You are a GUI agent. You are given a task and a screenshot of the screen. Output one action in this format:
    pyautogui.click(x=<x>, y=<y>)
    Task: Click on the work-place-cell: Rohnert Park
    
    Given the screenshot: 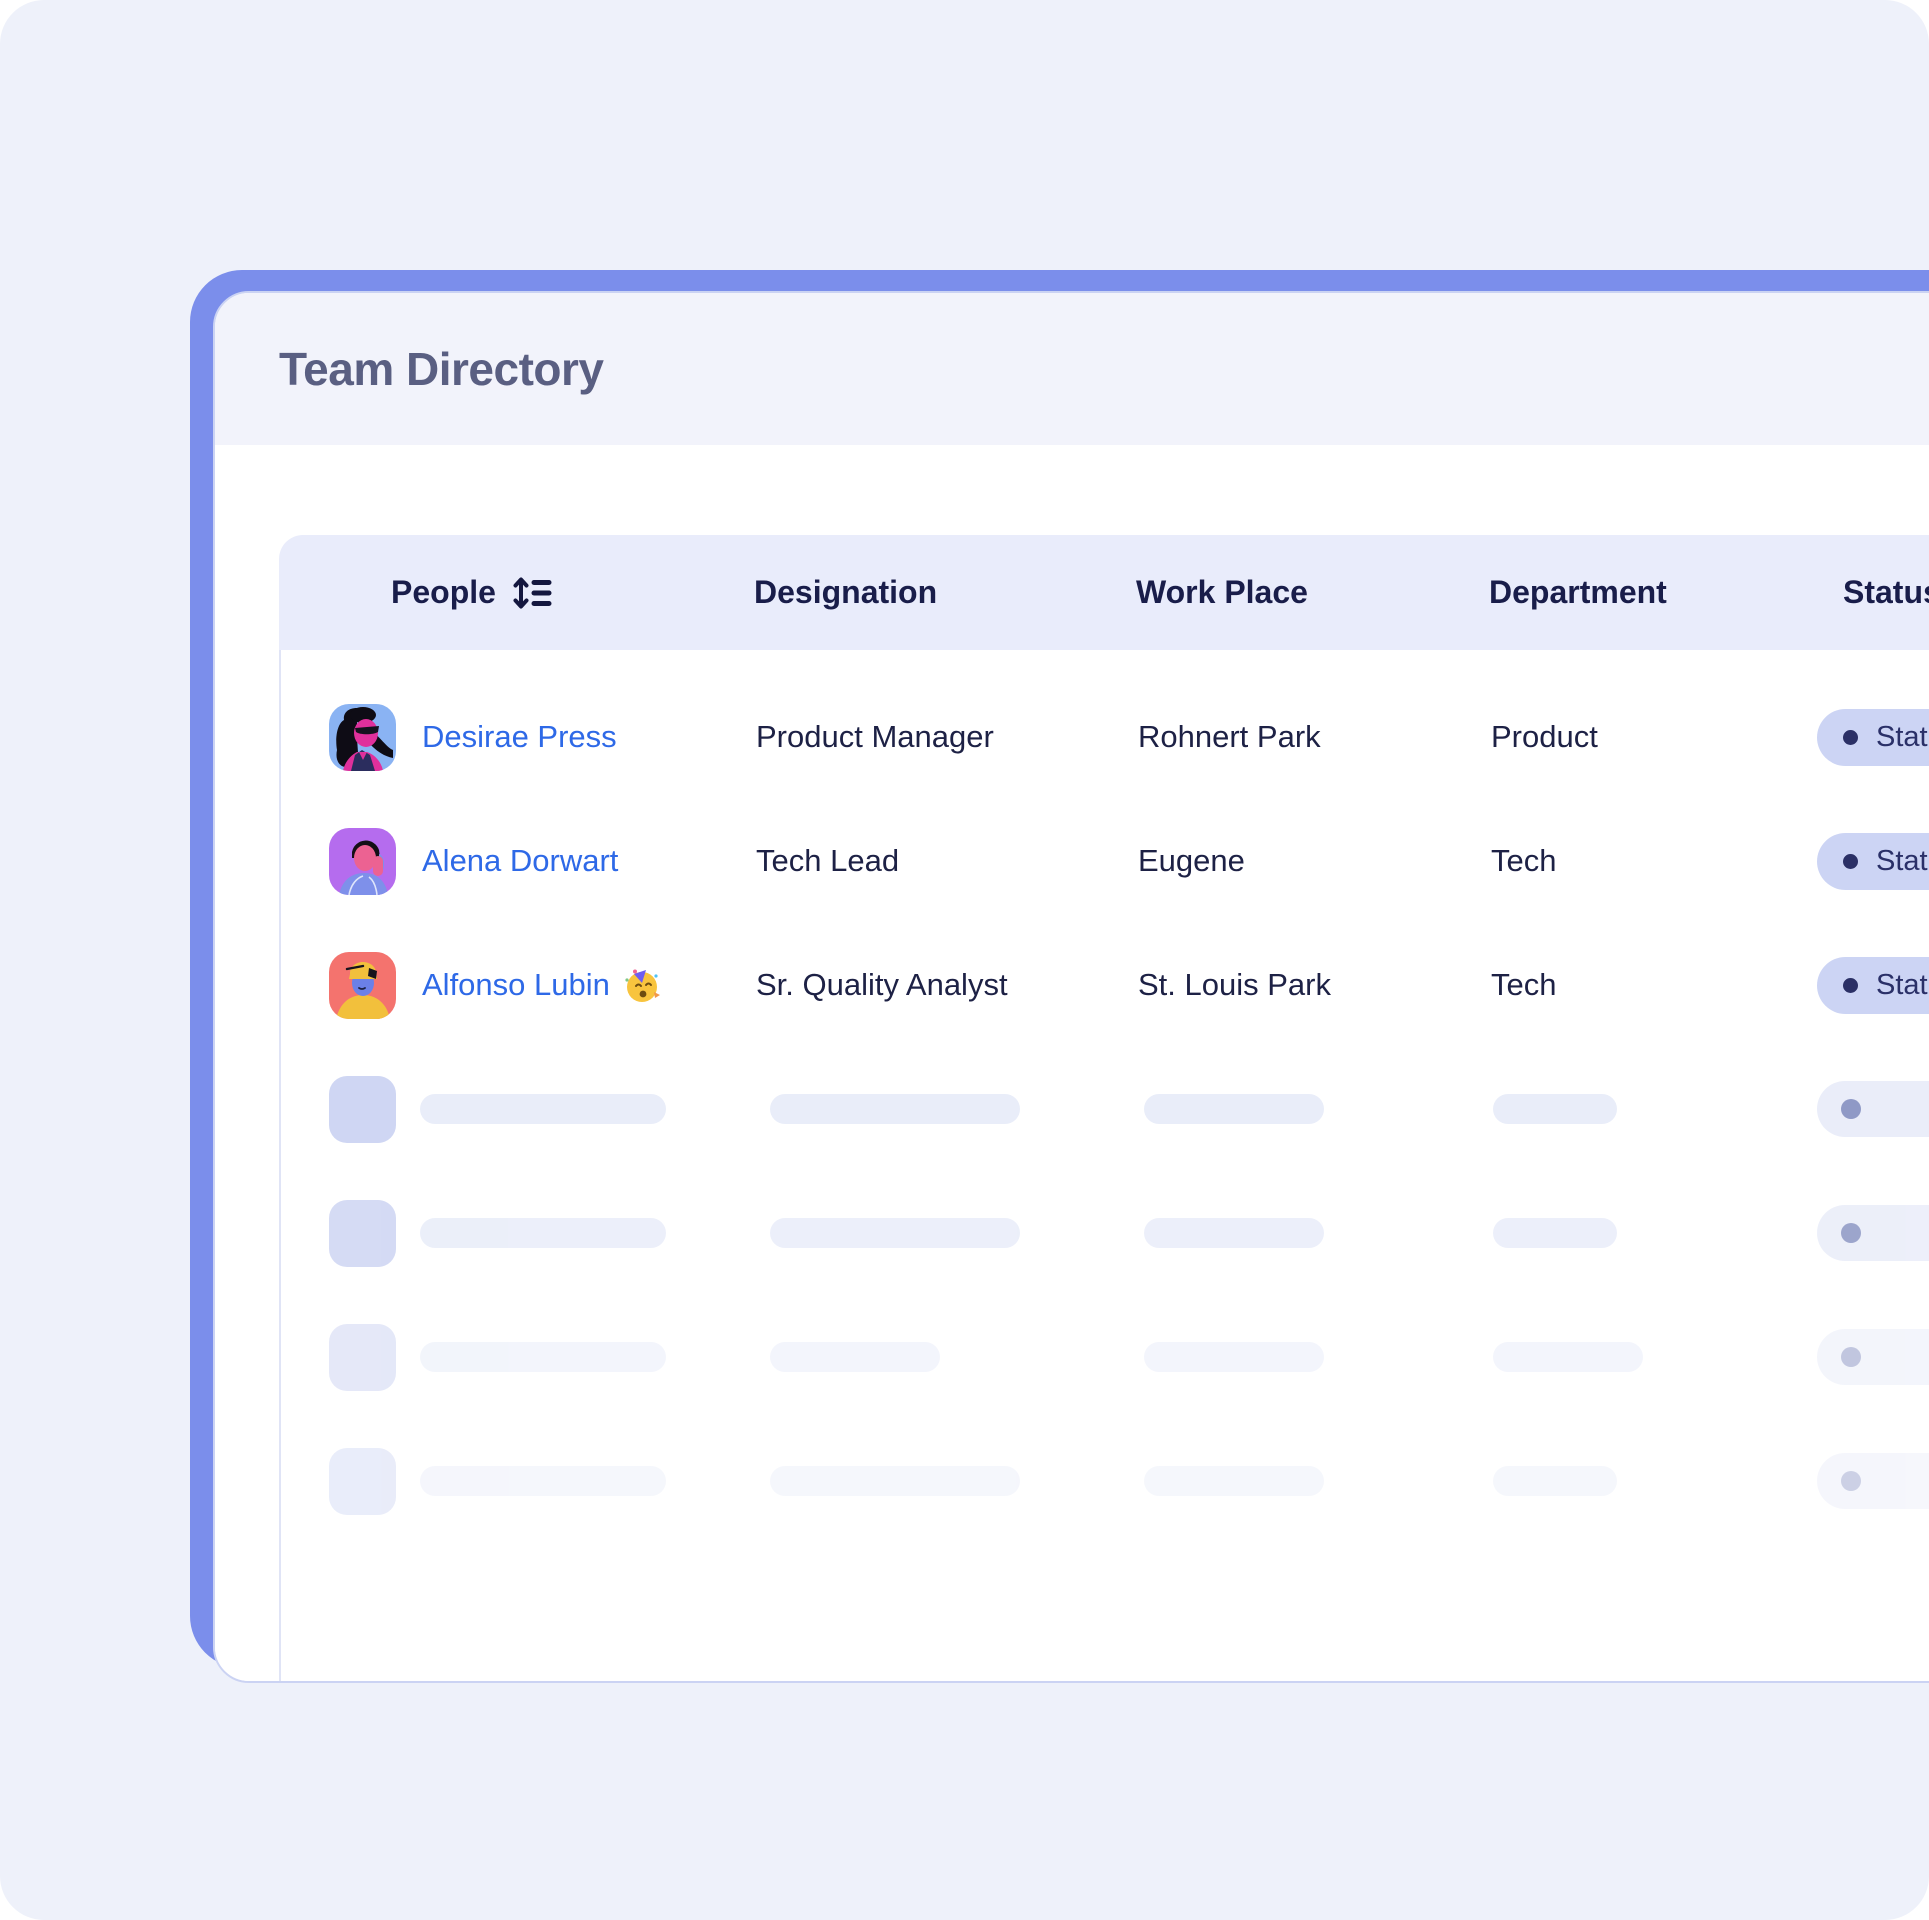 What is the action you would take?
    pyautogui.click(x=1229, y=736)
    